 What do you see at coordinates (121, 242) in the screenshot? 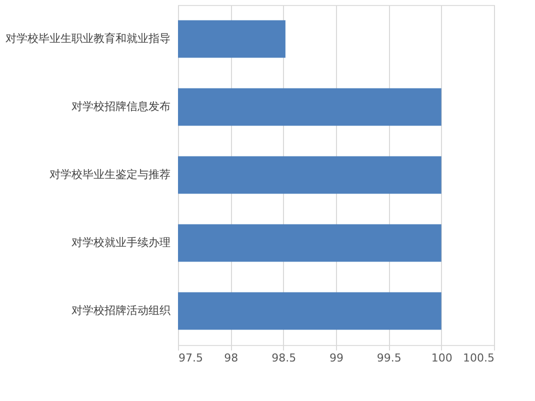
I see `y-tick-label: 对学校就业手续办理` at bounding box center [121, 242].